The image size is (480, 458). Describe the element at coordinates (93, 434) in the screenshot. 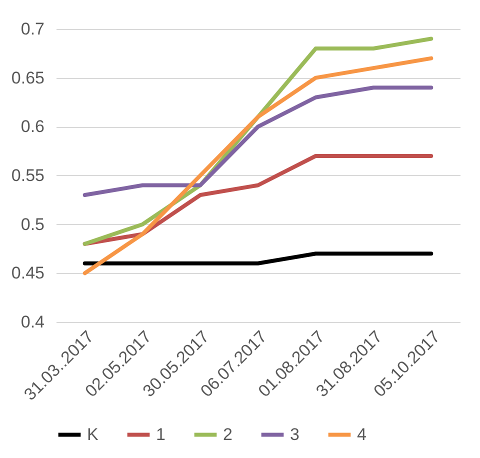

I see `legend-label: K` at that location.